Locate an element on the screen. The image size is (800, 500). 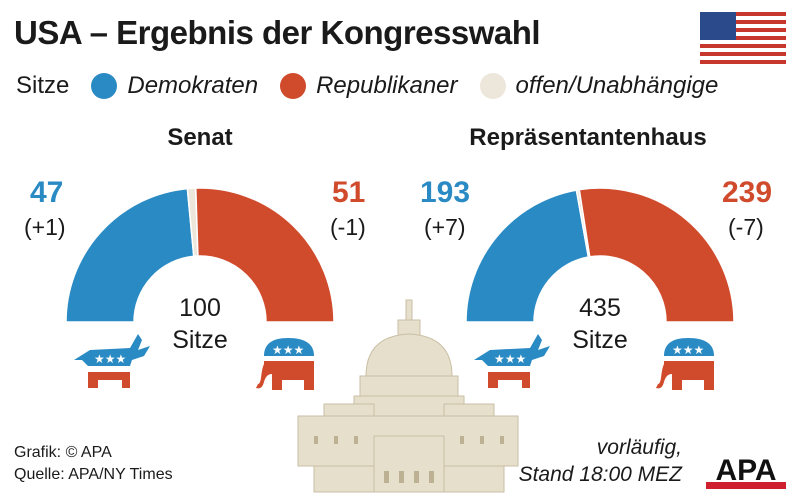
legend-swatch-open is located at coordinates (492, 86).